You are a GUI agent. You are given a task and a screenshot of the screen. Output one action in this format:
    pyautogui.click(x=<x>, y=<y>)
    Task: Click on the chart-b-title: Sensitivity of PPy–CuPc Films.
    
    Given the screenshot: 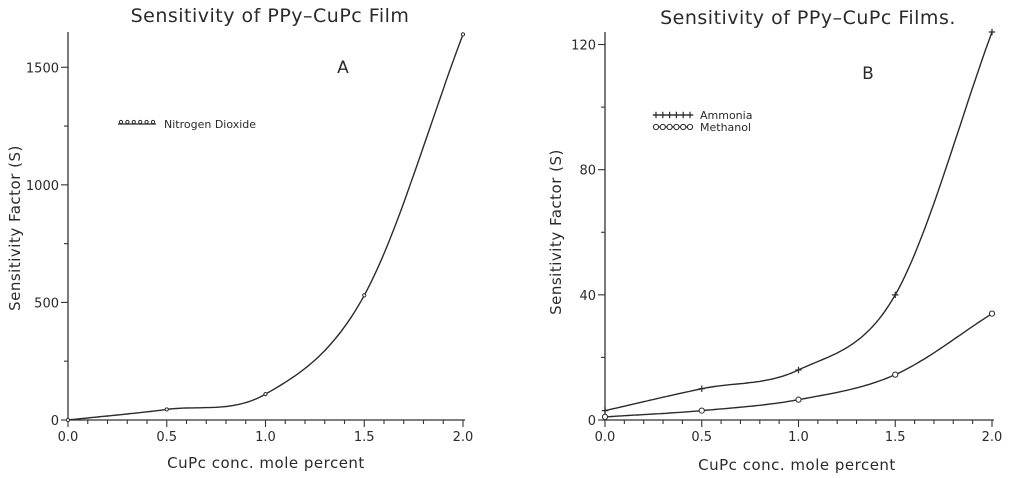 What is the action you would take?
    pyautogui.click(x=808, y=18)
    